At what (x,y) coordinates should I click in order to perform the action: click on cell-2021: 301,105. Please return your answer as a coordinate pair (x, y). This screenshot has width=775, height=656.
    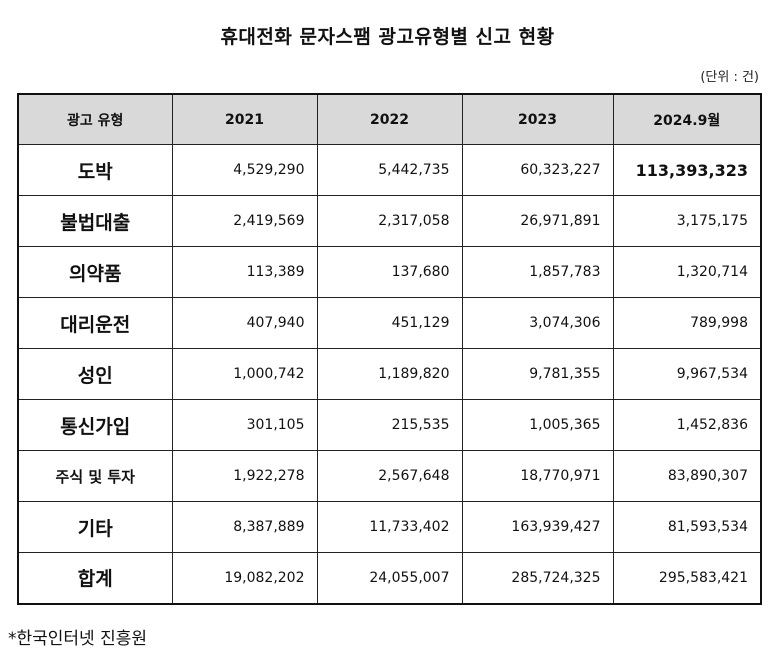
    Looking at the image, I should click on (244, 425).